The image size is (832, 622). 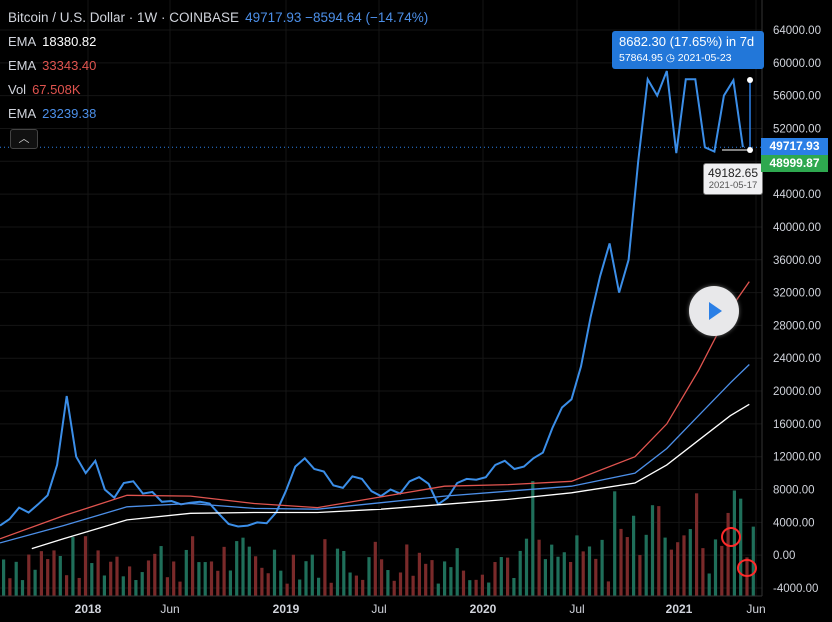 I want to click on x-tick-label: 2018, so click(x=88, y=609).